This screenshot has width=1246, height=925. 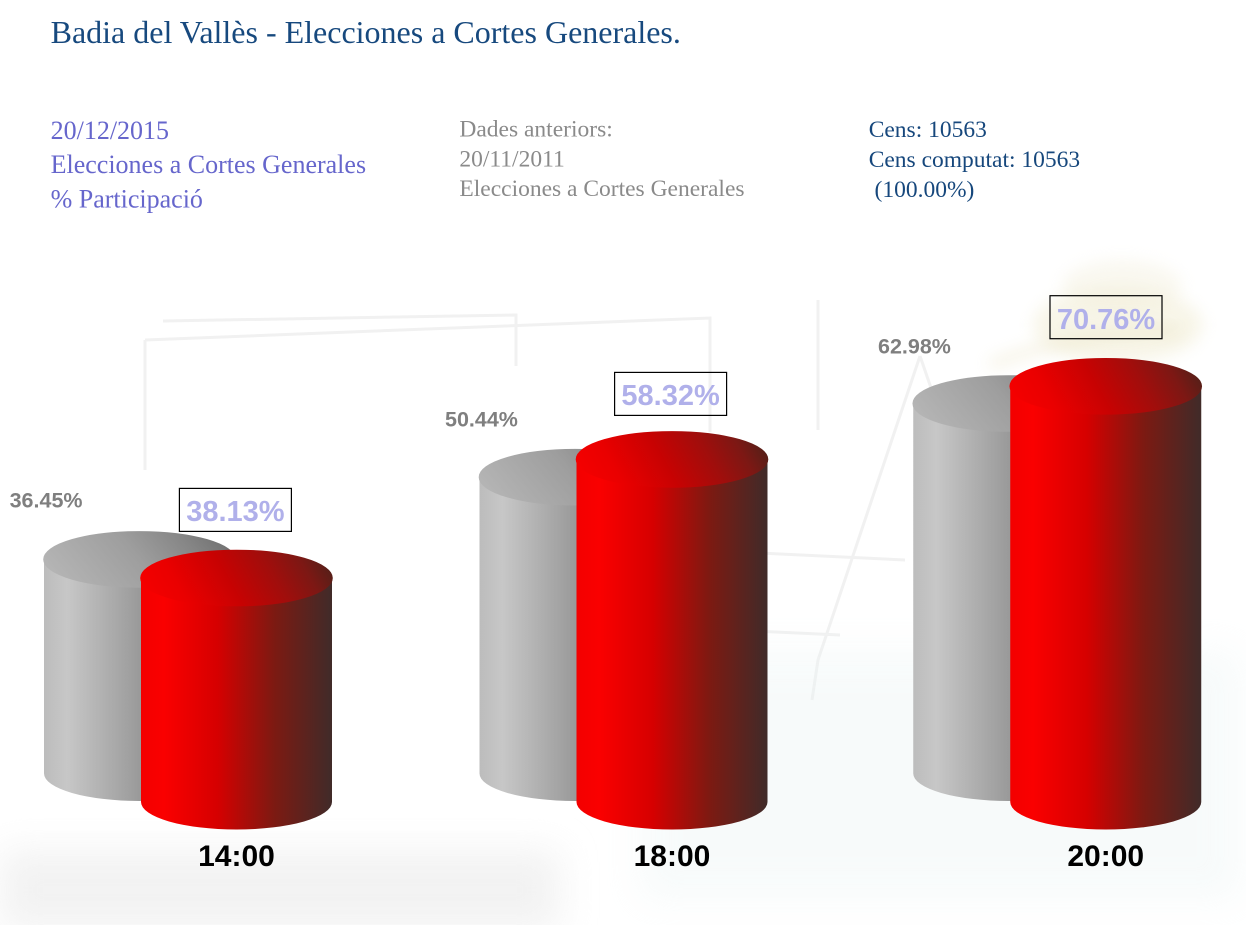 I want to click on svg-text: 20/12/2015, so click(x=110, y=130).